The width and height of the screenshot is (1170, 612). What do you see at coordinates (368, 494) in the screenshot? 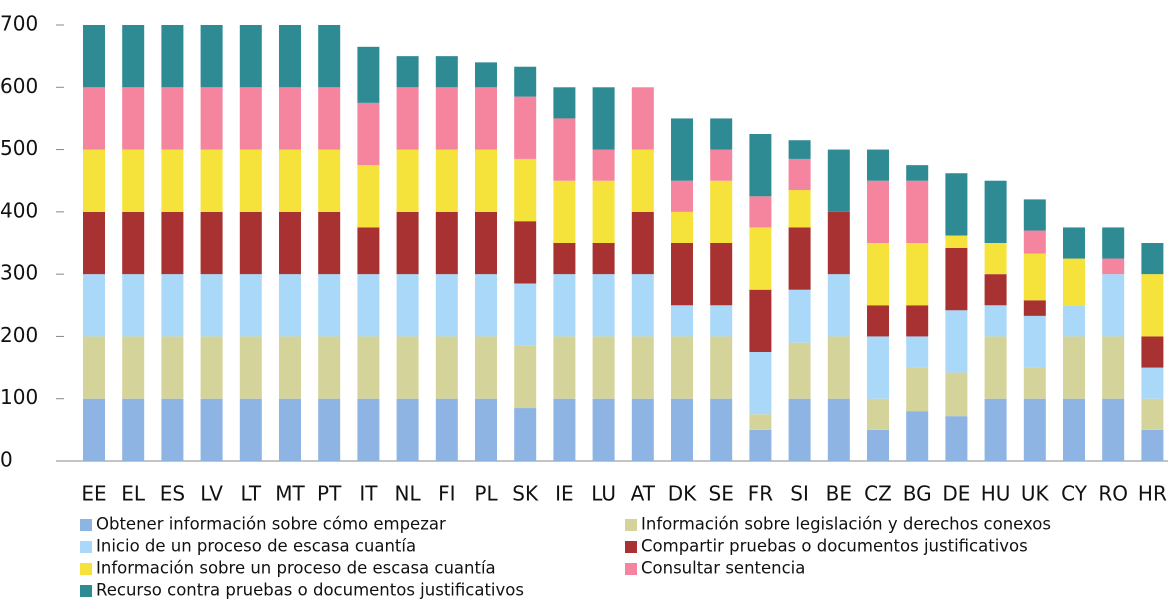
I see `x-tick-label: IT` at bounding box center [368, 494].